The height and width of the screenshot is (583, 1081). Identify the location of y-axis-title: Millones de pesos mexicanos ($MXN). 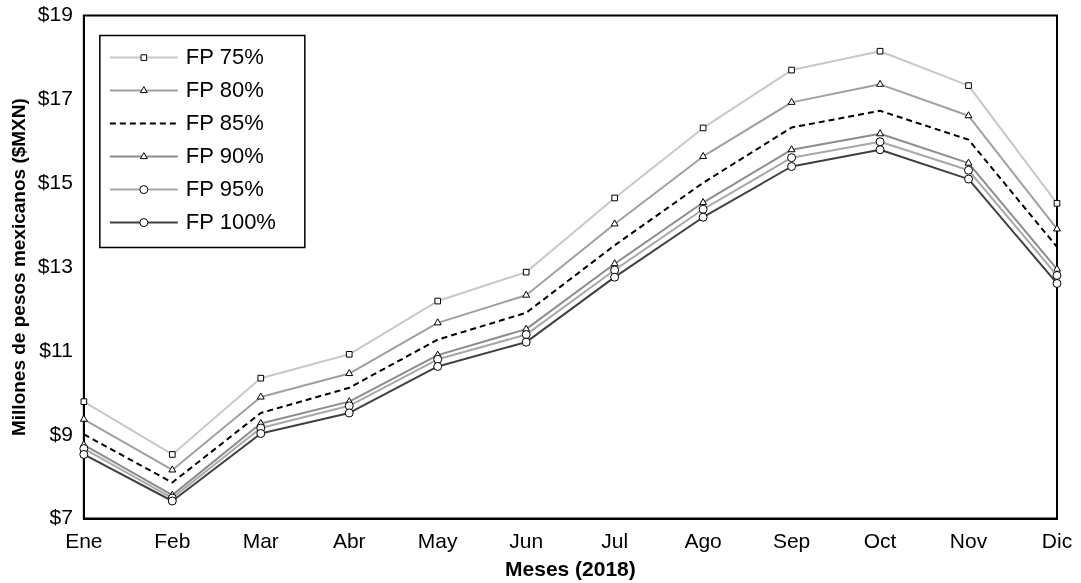
(18, 267).